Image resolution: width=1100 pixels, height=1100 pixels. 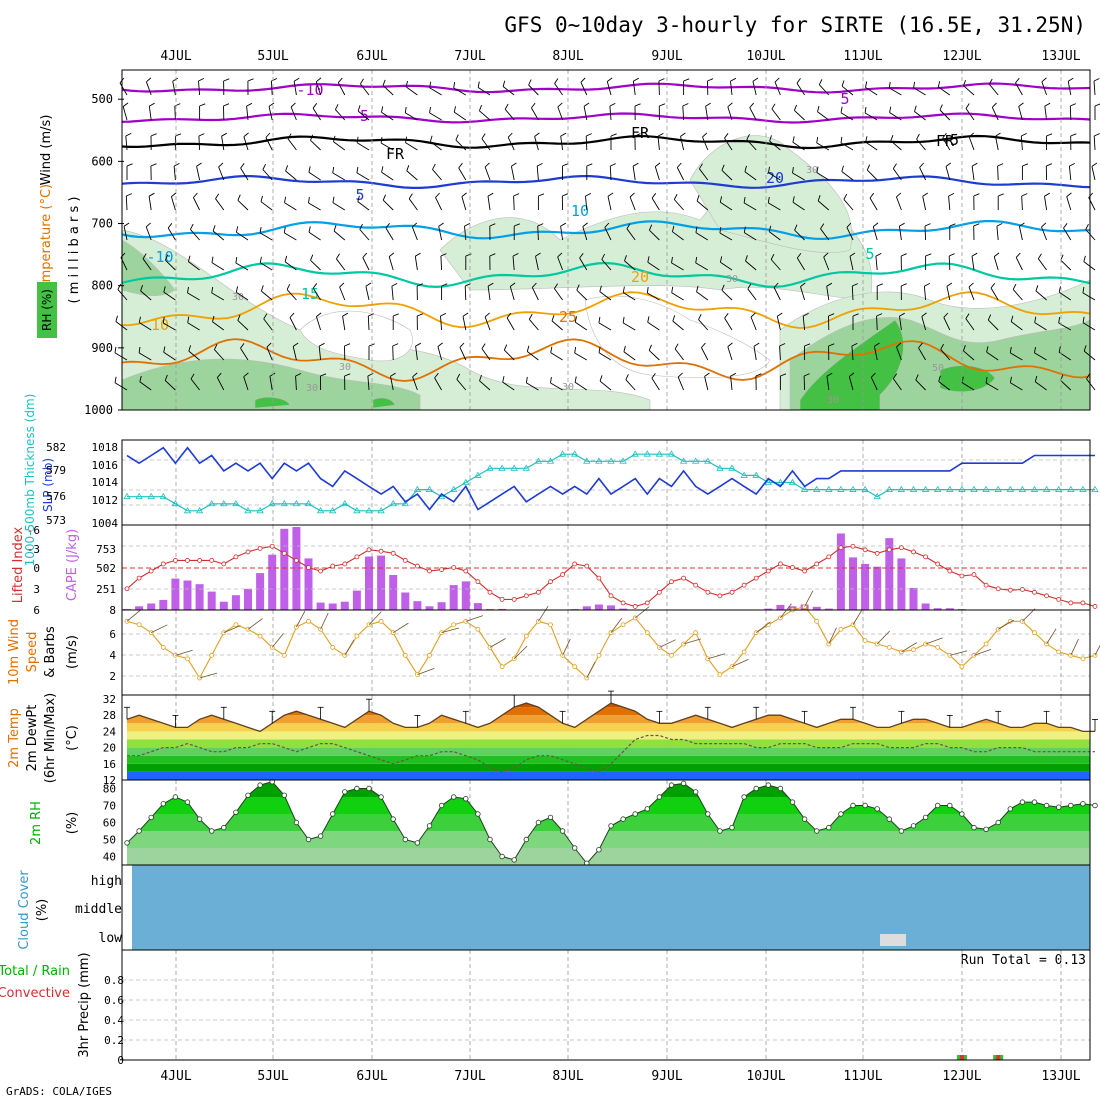 What do you see at coordinates (844, 99) in the screenshot?
I see `contour-label: 5` at bounding box center [844, 99].